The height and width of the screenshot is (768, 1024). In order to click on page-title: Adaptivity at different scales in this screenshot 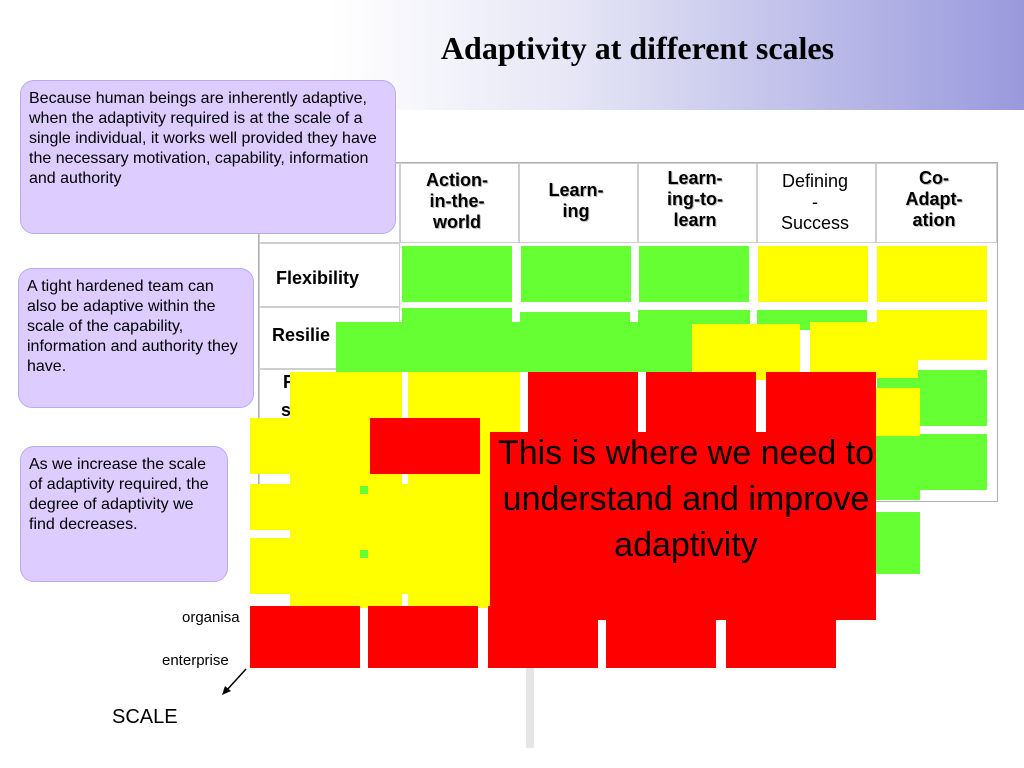, I will do `click(637, 48)`.